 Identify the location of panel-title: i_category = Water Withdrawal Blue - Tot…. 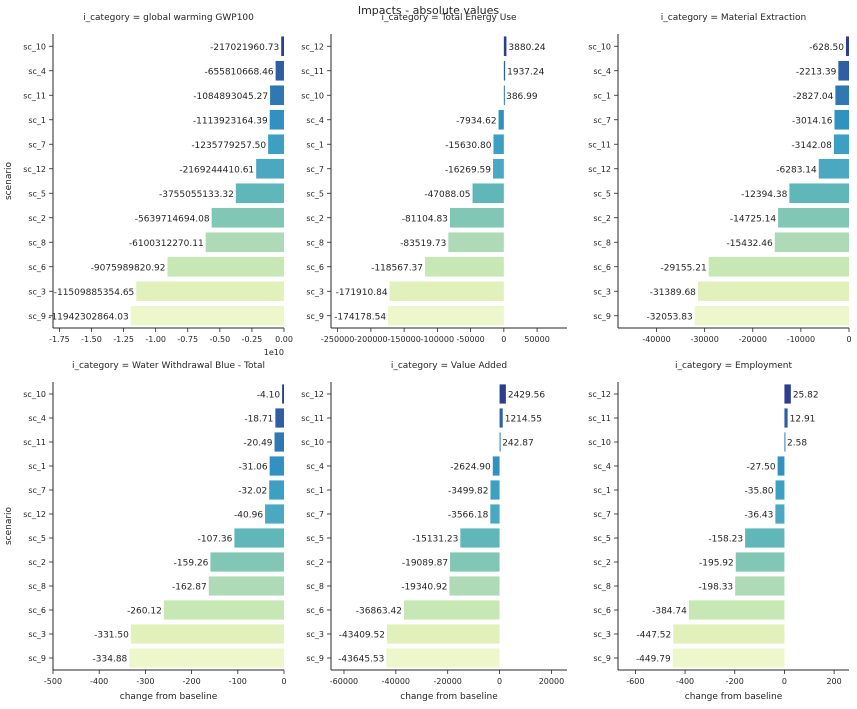
(168, 366).